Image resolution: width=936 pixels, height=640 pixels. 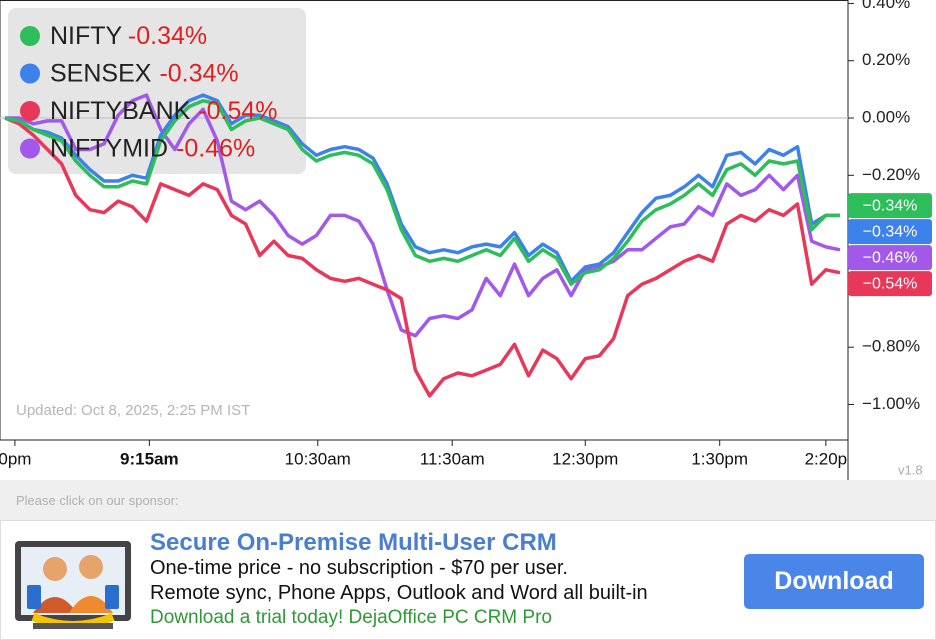 What do you see at coordinates (886, 117) in the screenshot?
I see `y-tick-label: 0.00%` at bounding box center [886, 117].